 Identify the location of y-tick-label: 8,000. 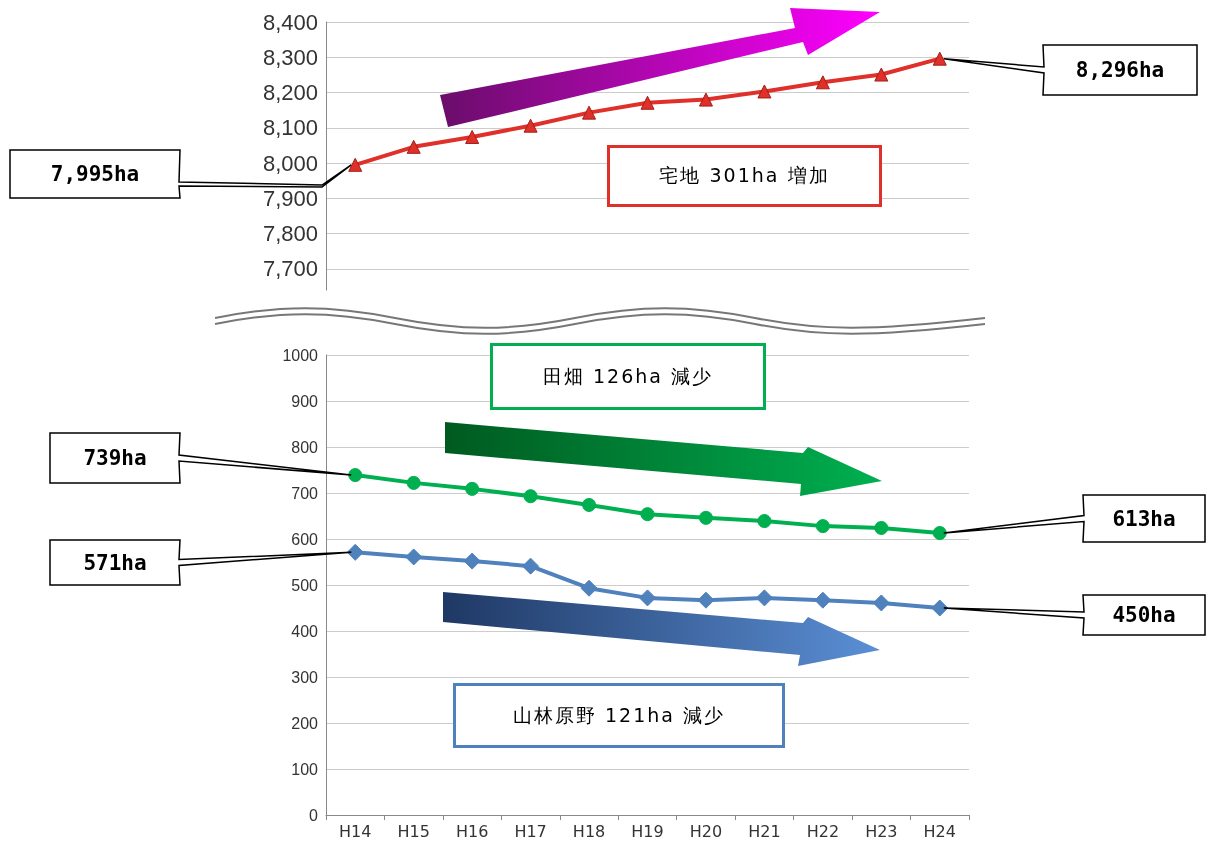
(290, 163).